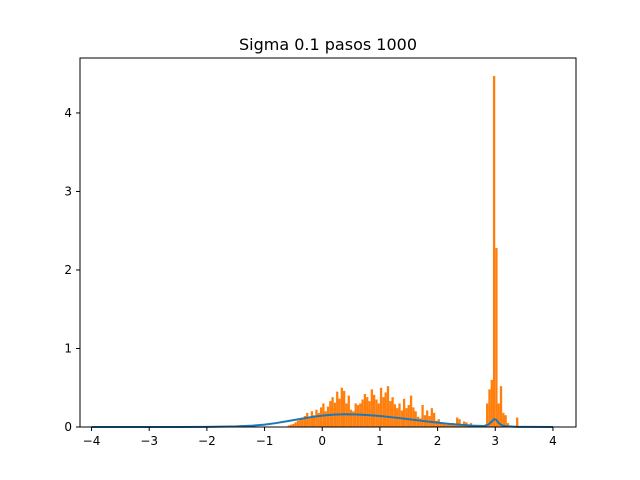 Image resolution: width=640 pixels, height=480 pixels. What do you see at coordinates (68, 348) in the screenshot?
I see `y-tick-label: 1` at bounding box center [68, 348].